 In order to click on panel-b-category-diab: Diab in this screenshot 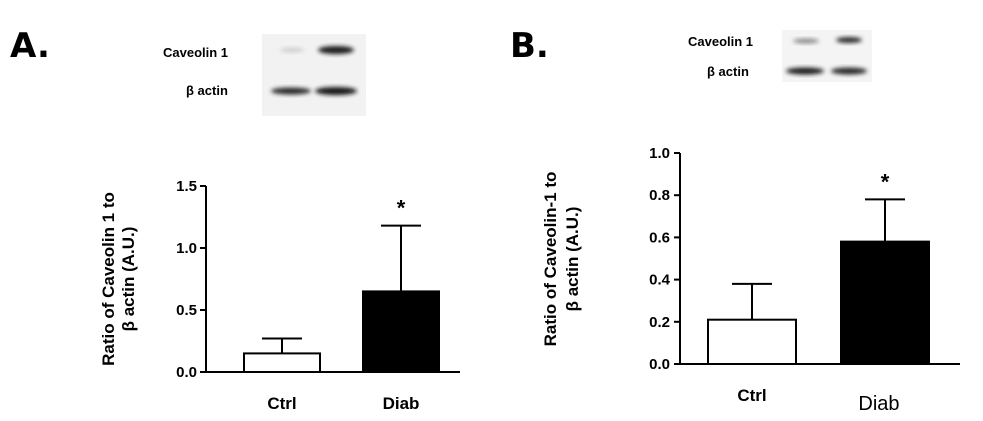, I will do `click(878, 404)`.